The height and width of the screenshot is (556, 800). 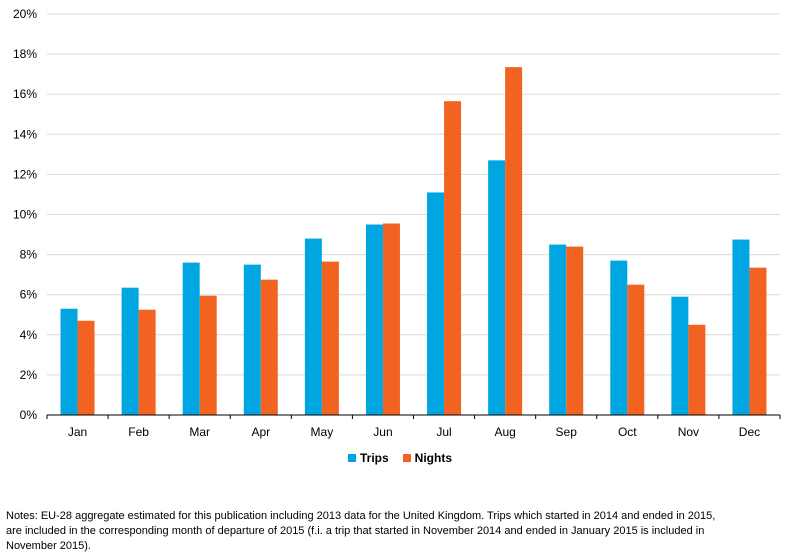 I want to click on x-tick-label: Oct, so click(x=627, y=432).